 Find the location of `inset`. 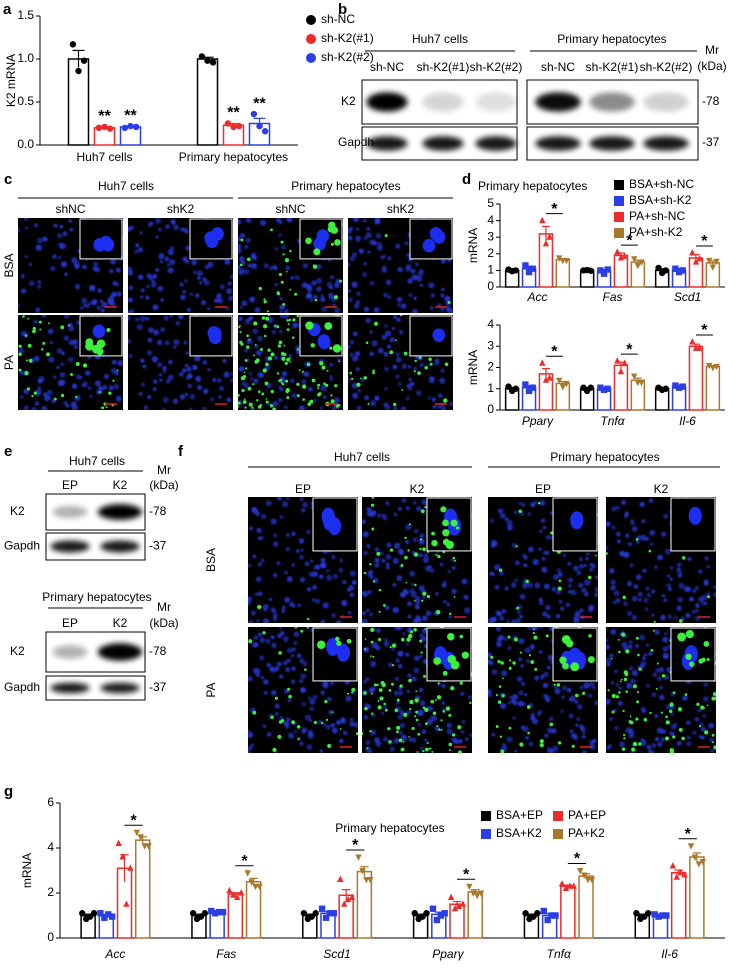

inset is located at coordinates (693, 524).